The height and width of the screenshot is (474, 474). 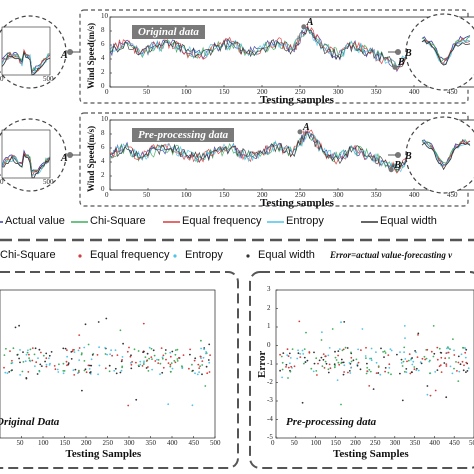 I want to click on x-tick-label: 350, so click(x=415, y=443).